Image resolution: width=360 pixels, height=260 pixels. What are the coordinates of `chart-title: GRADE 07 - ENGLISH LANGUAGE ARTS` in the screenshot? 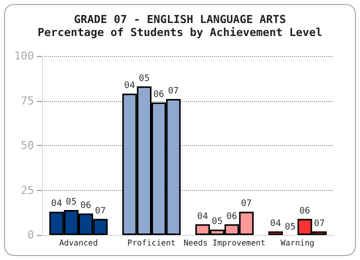 It's located at (180, 19).